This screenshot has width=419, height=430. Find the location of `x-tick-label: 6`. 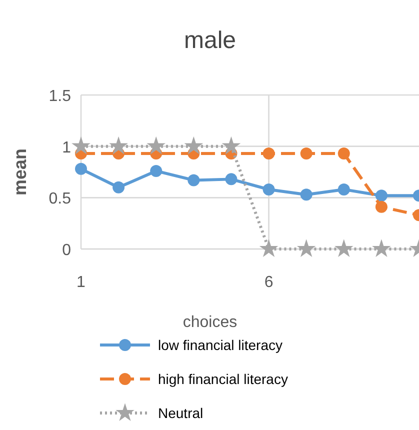

x-tick-label: 6 is located at coordinates (269, 282).